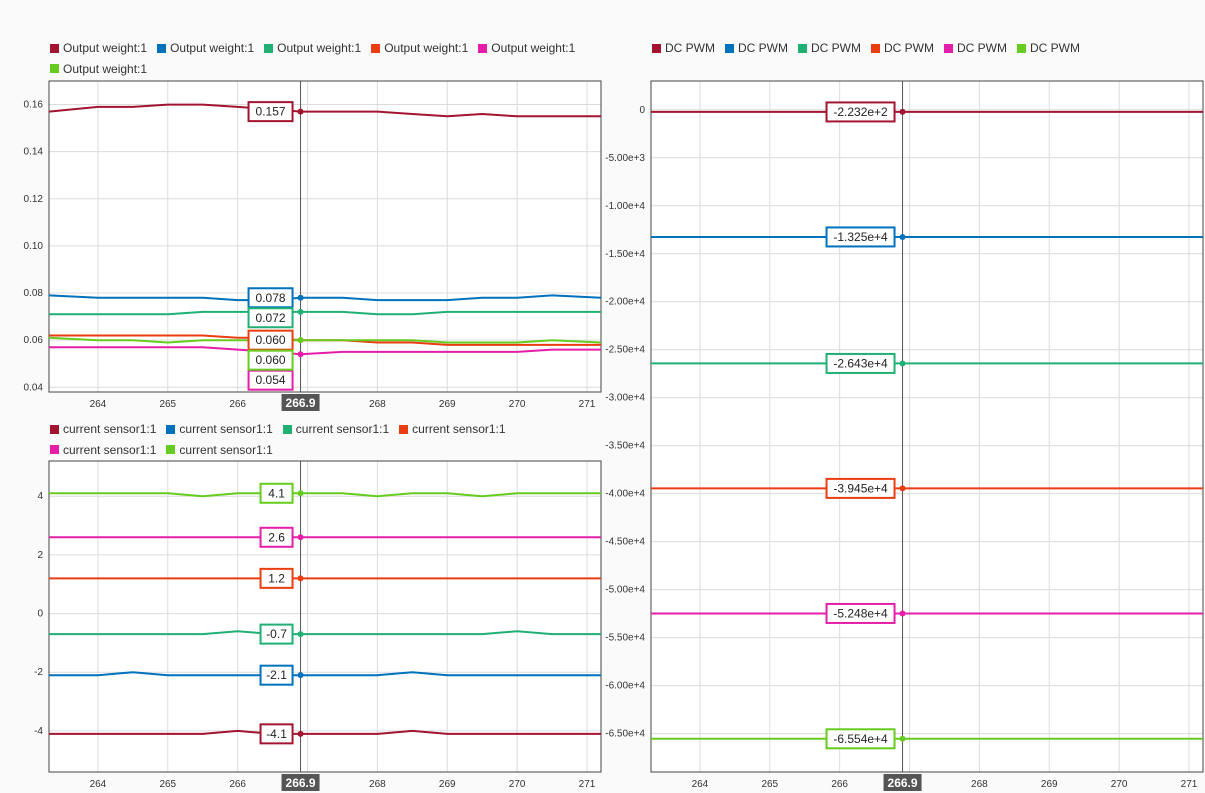 The height and width of the screenshot is (793, 1205). What do you see at coordinates (40, 555) in the screenshot?
I see `y-tick-label: 2` at bounding box center [40, 555].